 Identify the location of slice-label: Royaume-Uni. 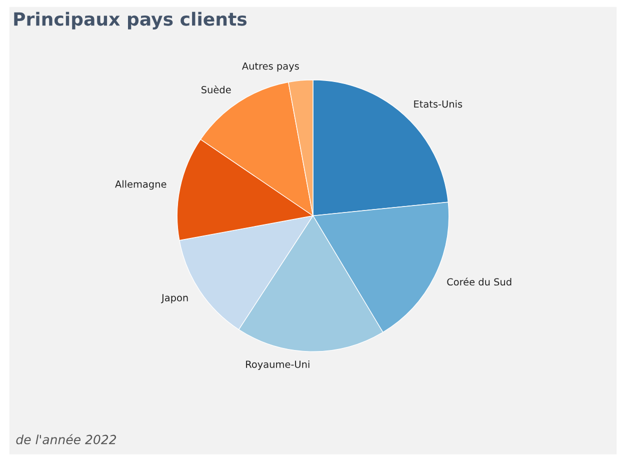
(278, 365).